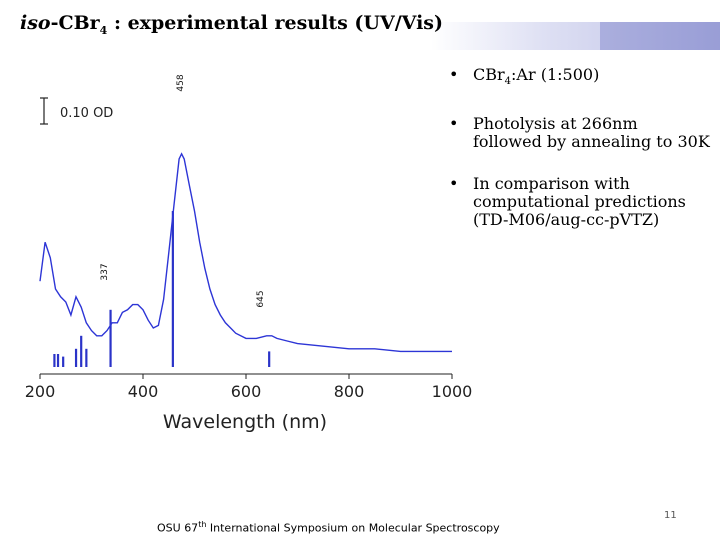 Image resolution: width=720 pixels, height=540 pixels. Describe the element at coordinates (75, 23) in the screenshot. I see `title-formula: -CBr` at that location.